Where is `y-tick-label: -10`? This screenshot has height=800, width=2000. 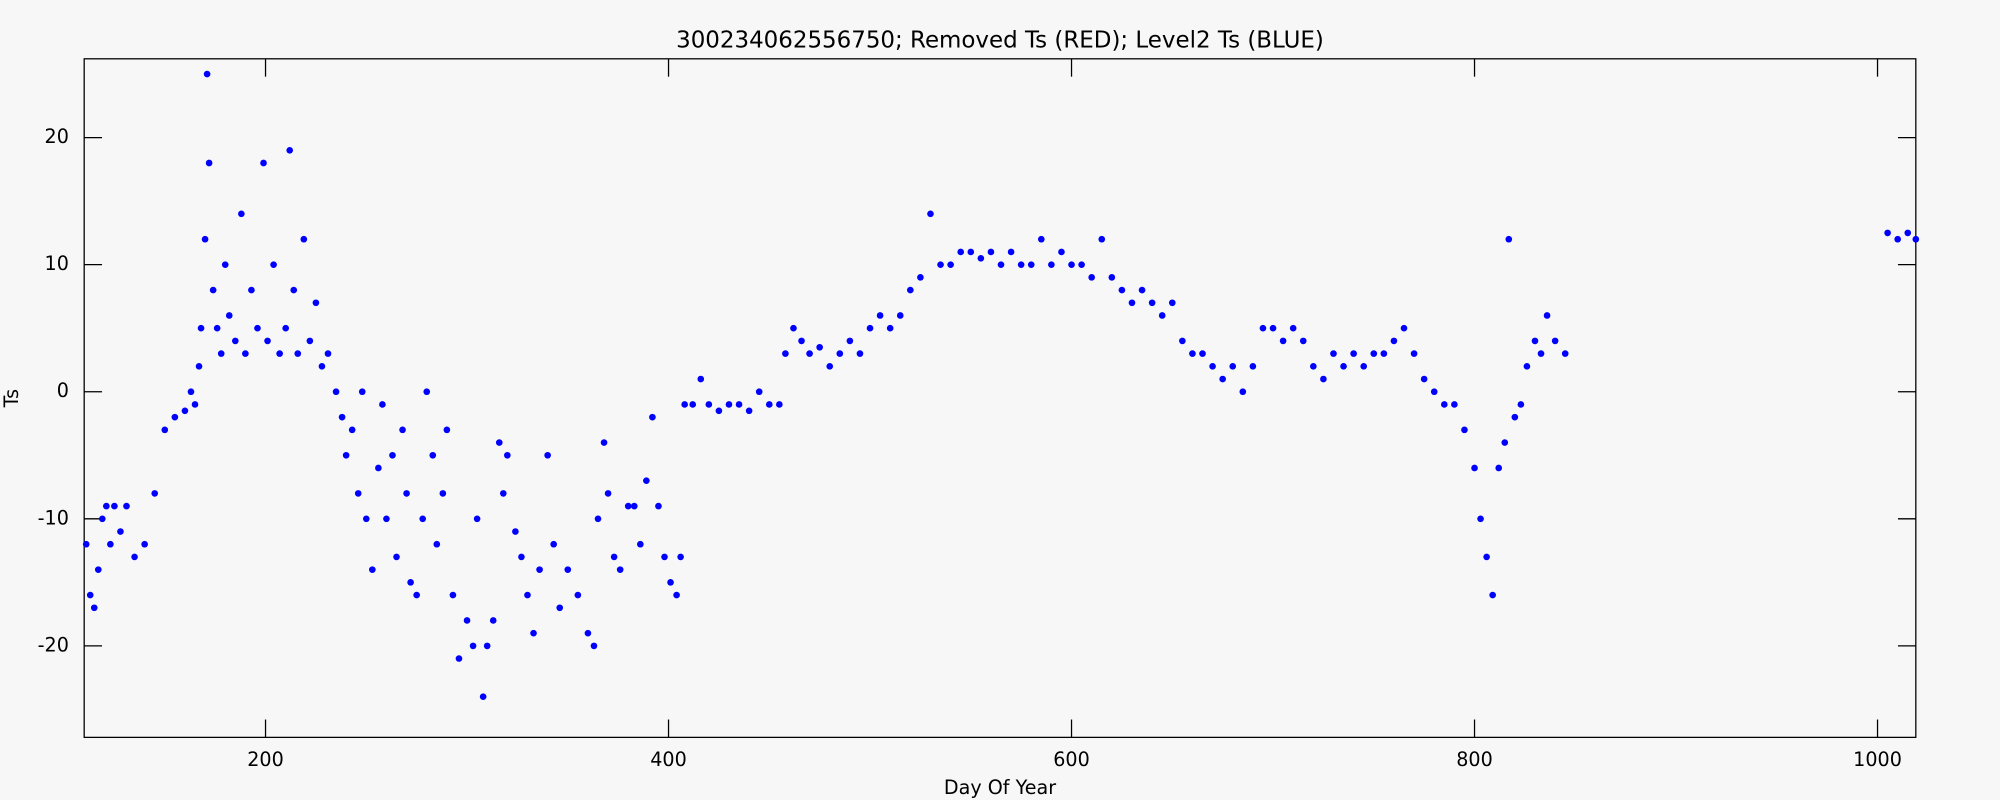
y-tick-label: -10 is located at coordinates (53, 517).